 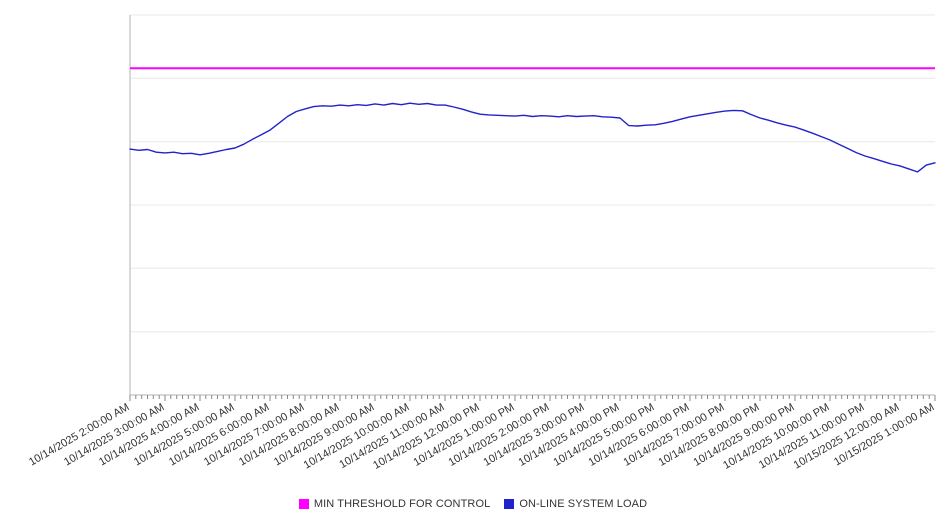 What do you see at coordinates (583, 504) in the screenshot?
I see `legend-label-online-system-load: ON-LINE SYSTEM LOAD` at bounding box center [583, 504].